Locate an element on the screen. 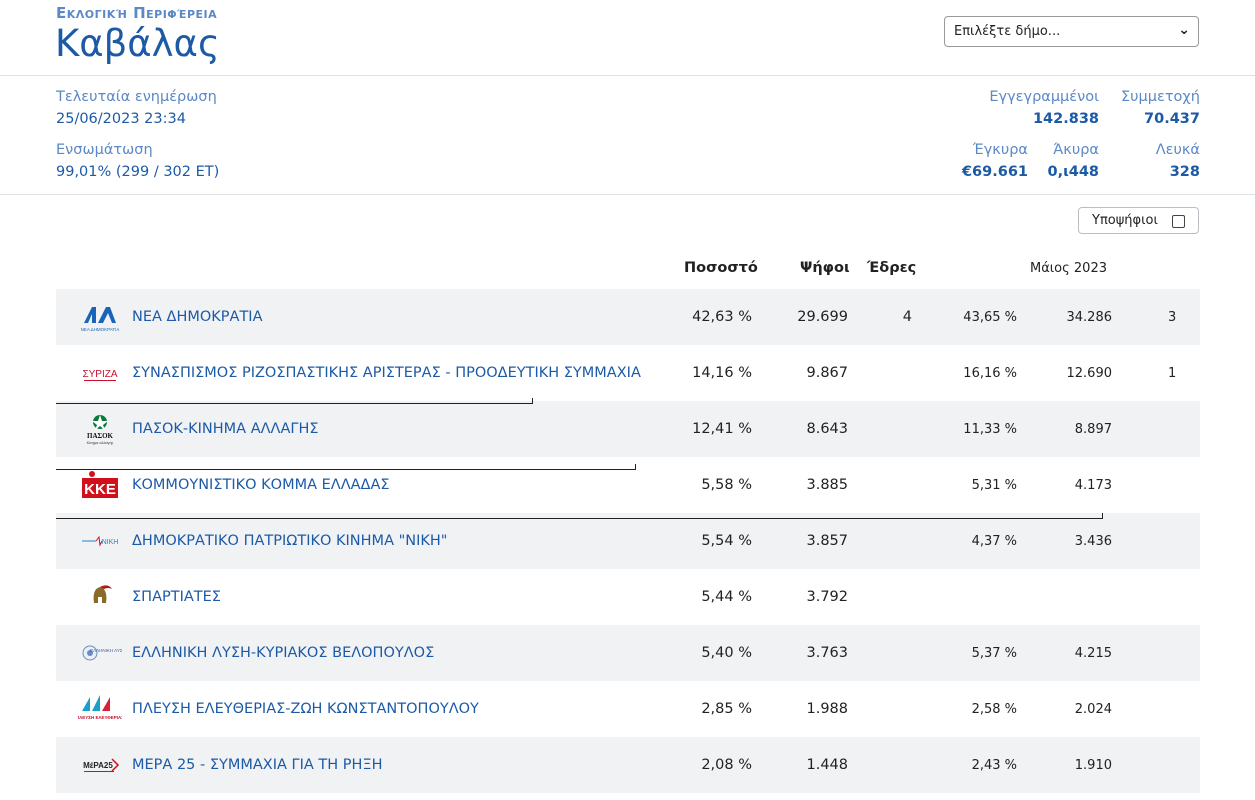 Image resolution: width=1255 pixels, height=800 pixels. registered-label: Εγγεγραμμένοι is located at coordinates (1044, 97).